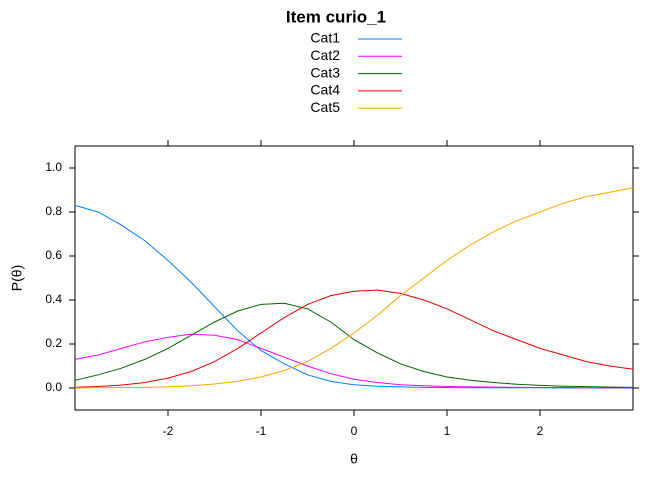 This screenshot has height=480, width=672. What do you see at coordinates (261, 431) in the screenshot?
I see `x-tick-label: -1` at bounding box center [261, 431].